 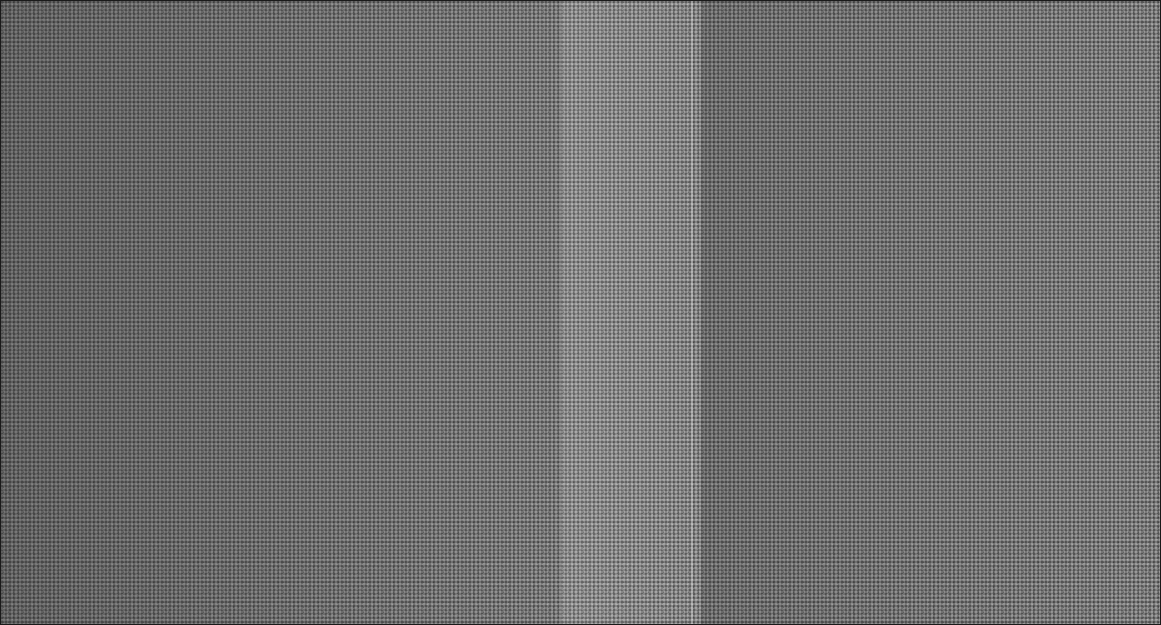 What do you see at coordinates (692, 312) in the screenshot?
I see `vertical-scan-seam` at bounding box center [692, 312].